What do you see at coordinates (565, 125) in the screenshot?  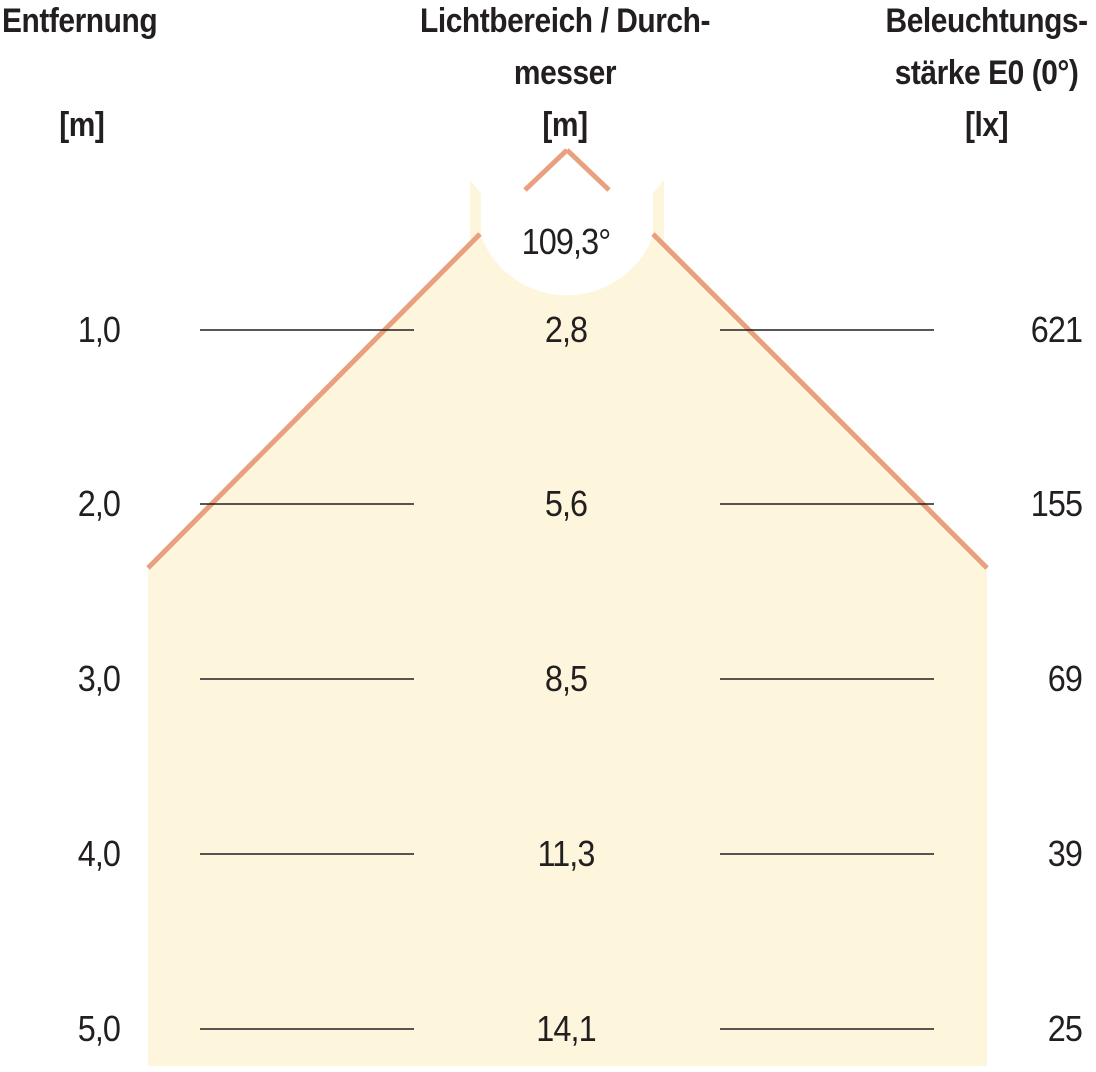 I see `header-diameter-unit: [m]` at bounding box center [565, 125].